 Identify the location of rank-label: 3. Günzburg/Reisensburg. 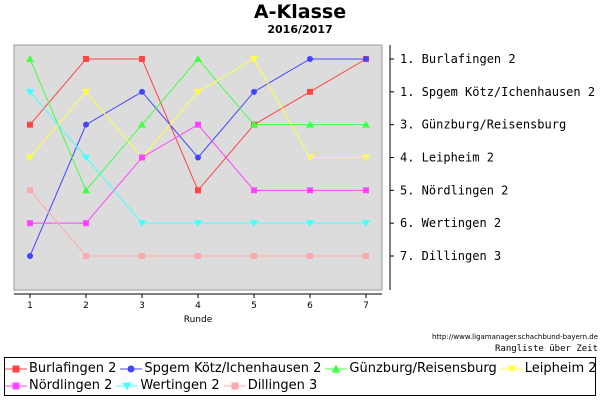
(483, 125).